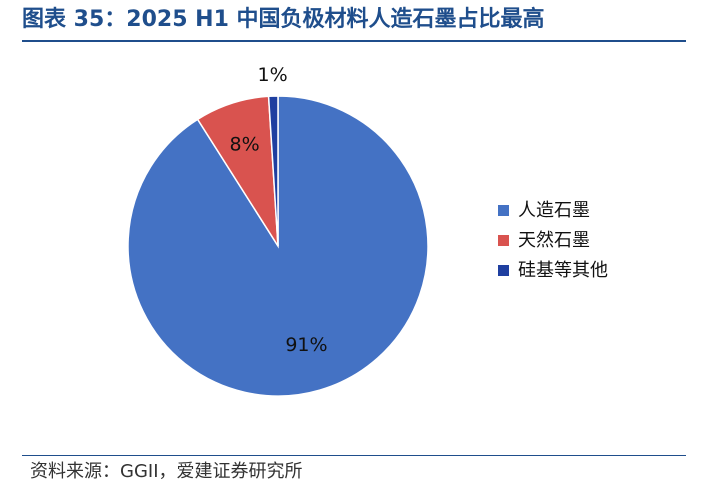 The width and height of the screenshot is (712, 491). What do you see at coordinates (354, 455) in the screenshot?
I see `source-divider` at bounding box center [354, 455].